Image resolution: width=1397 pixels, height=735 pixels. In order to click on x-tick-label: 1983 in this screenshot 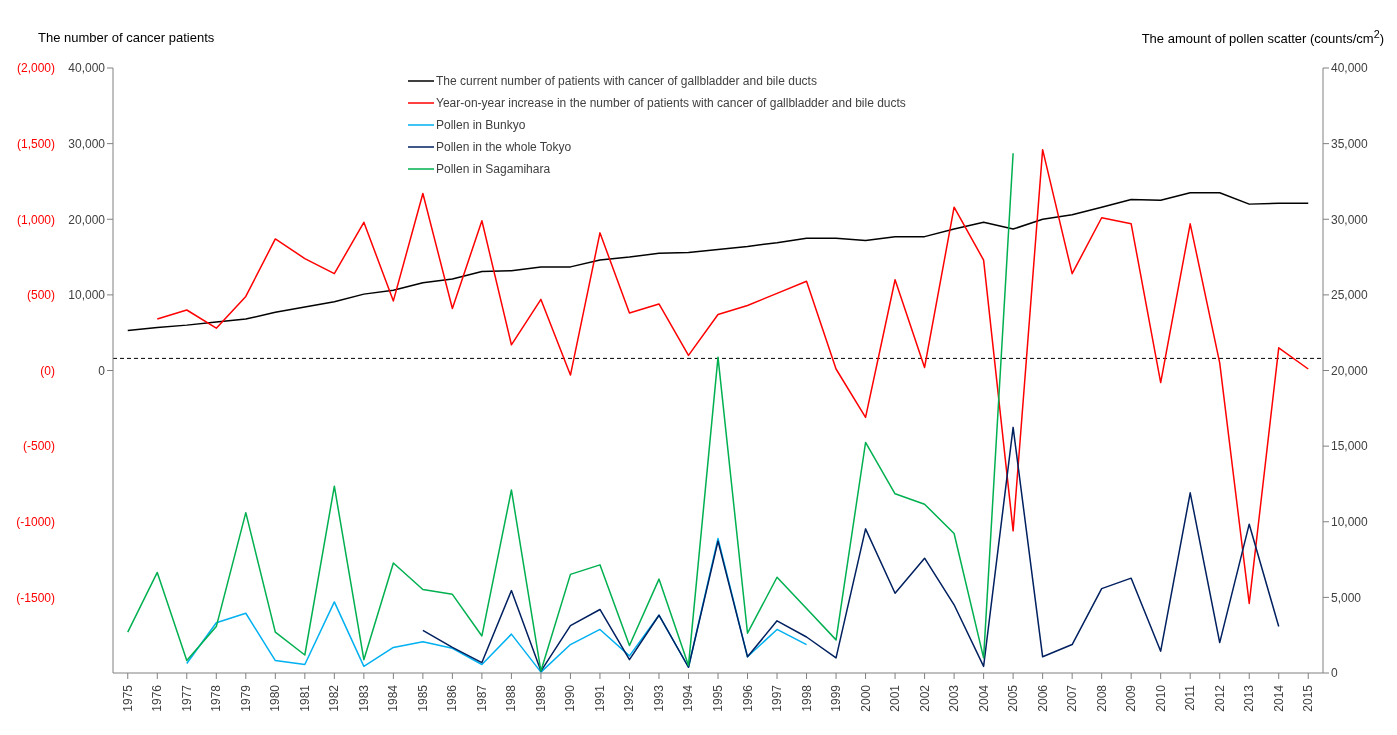, I will do `click(363, 698)`.